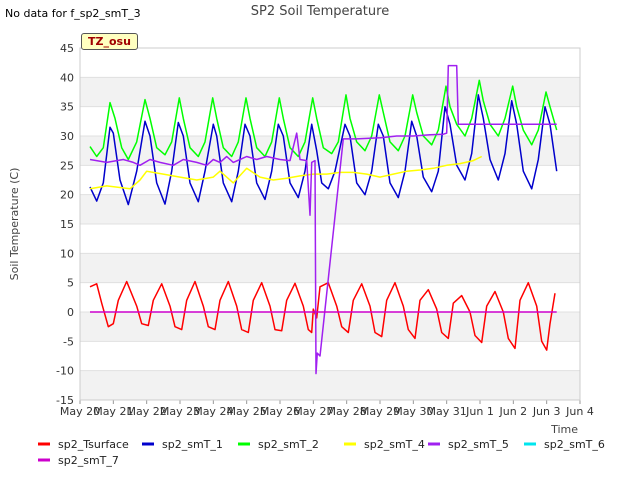  What do you see at coordinates (280, 411) in the screenshot?
I see `x-tick-label: May 26` at bounding box center [280, 411].